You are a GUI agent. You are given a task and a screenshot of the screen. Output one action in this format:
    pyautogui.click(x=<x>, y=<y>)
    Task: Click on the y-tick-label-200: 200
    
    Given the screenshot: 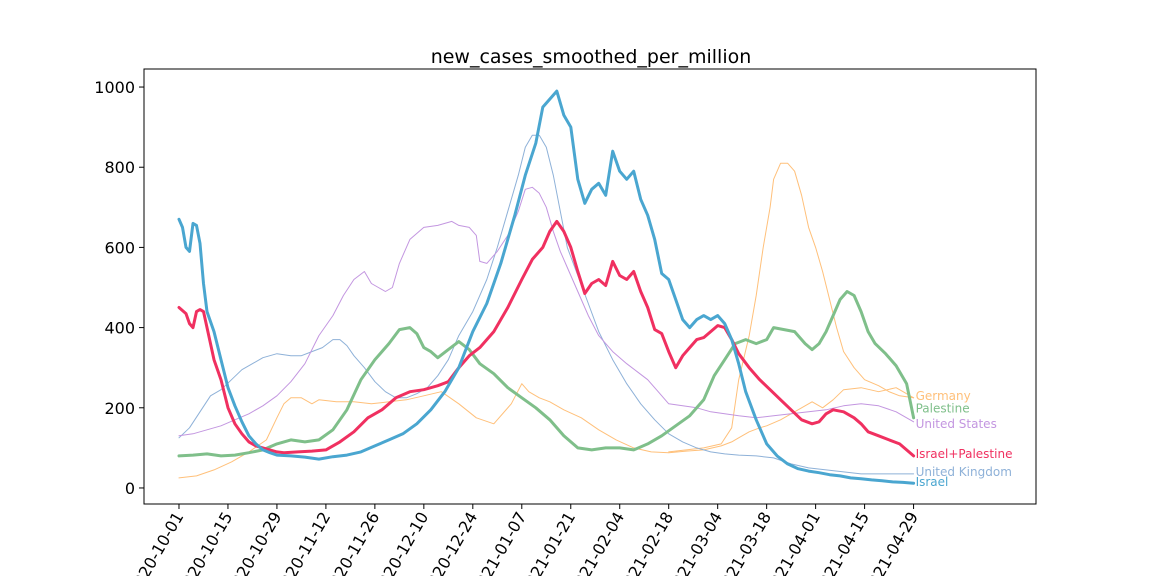 What is the action you would take?
    pyautogui.click(x=119, y=408)
    